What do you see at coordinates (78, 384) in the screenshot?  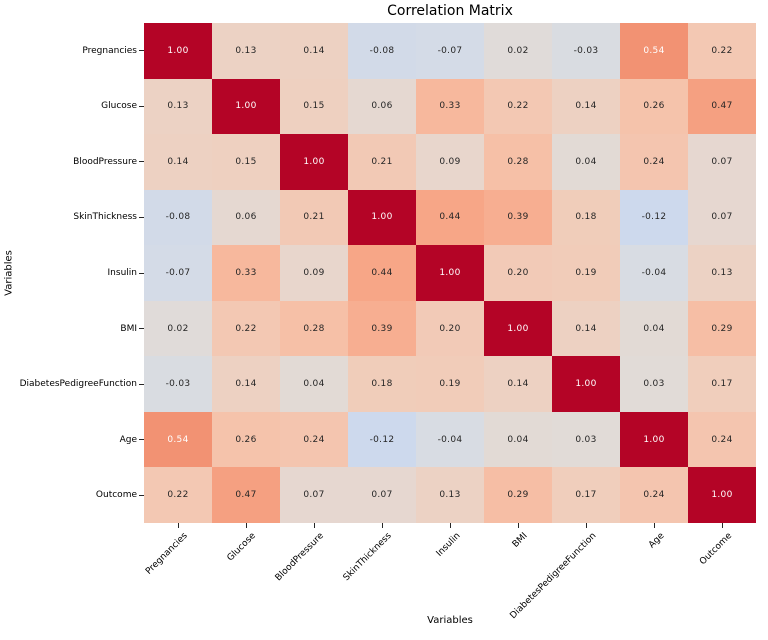 I see `y-tick-label: DiabetesPedigreeFunction` at bounding box center [78, 384].